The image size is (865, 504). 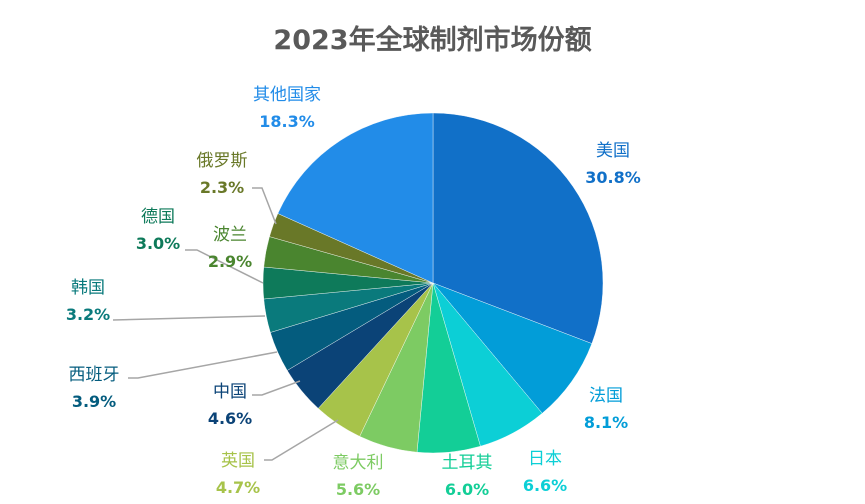 What do you see at coordinates (94, 401) in the screenshot?
I see `slice-value-label: 3.9%` at bounding box center [94, 401].